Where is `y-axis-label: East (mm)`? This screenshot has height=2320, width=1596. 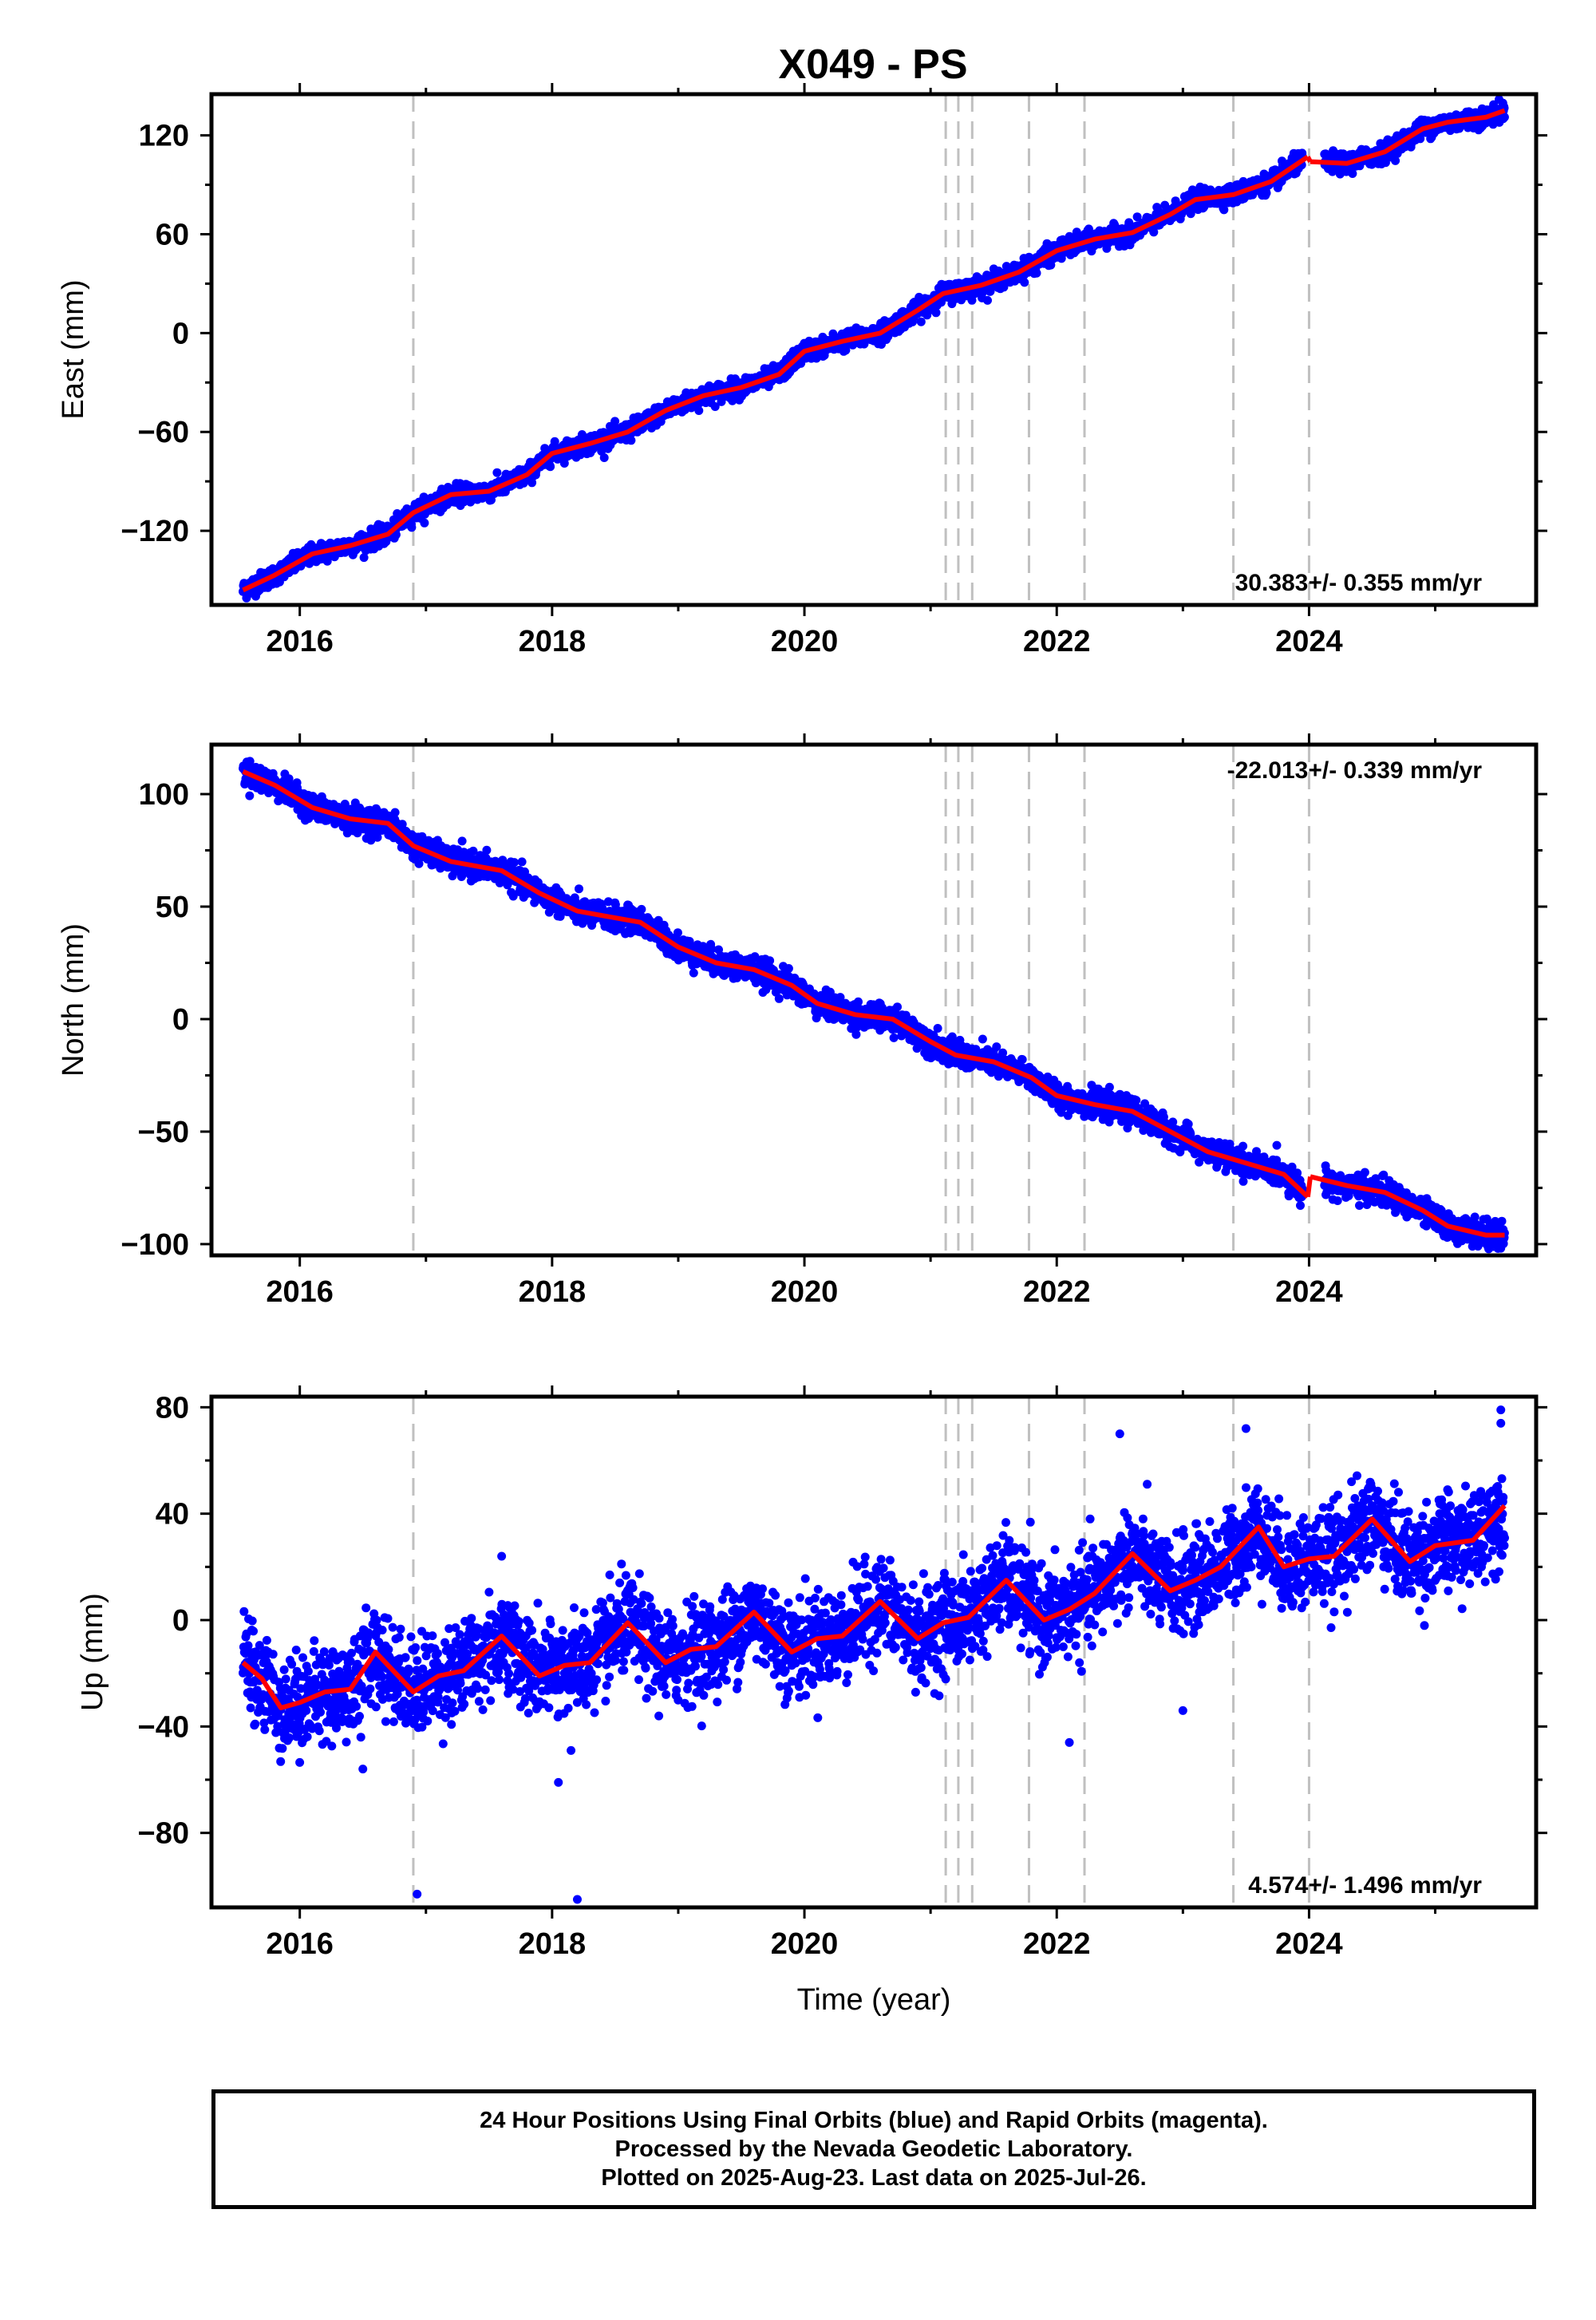 y-axis-label: East (mm) is located at coordinates (73, 349).